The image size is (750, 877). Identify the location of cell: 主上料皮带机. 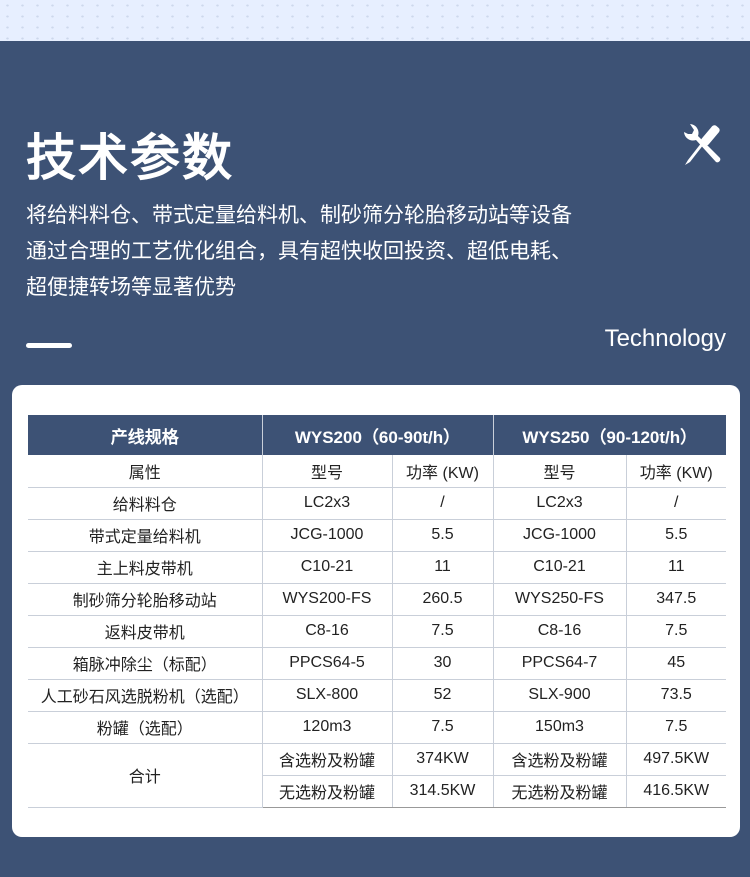
(145, 567).